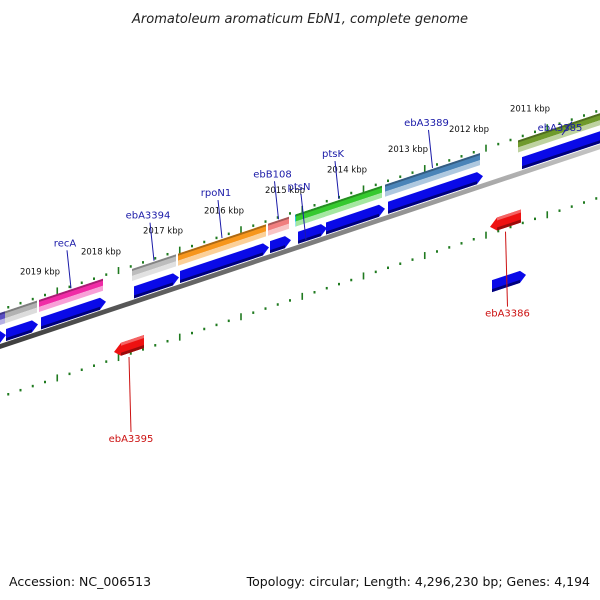 This screenshot has height=600, width=600. I want to click on gene-label: ebA3385, so click(560, 128).